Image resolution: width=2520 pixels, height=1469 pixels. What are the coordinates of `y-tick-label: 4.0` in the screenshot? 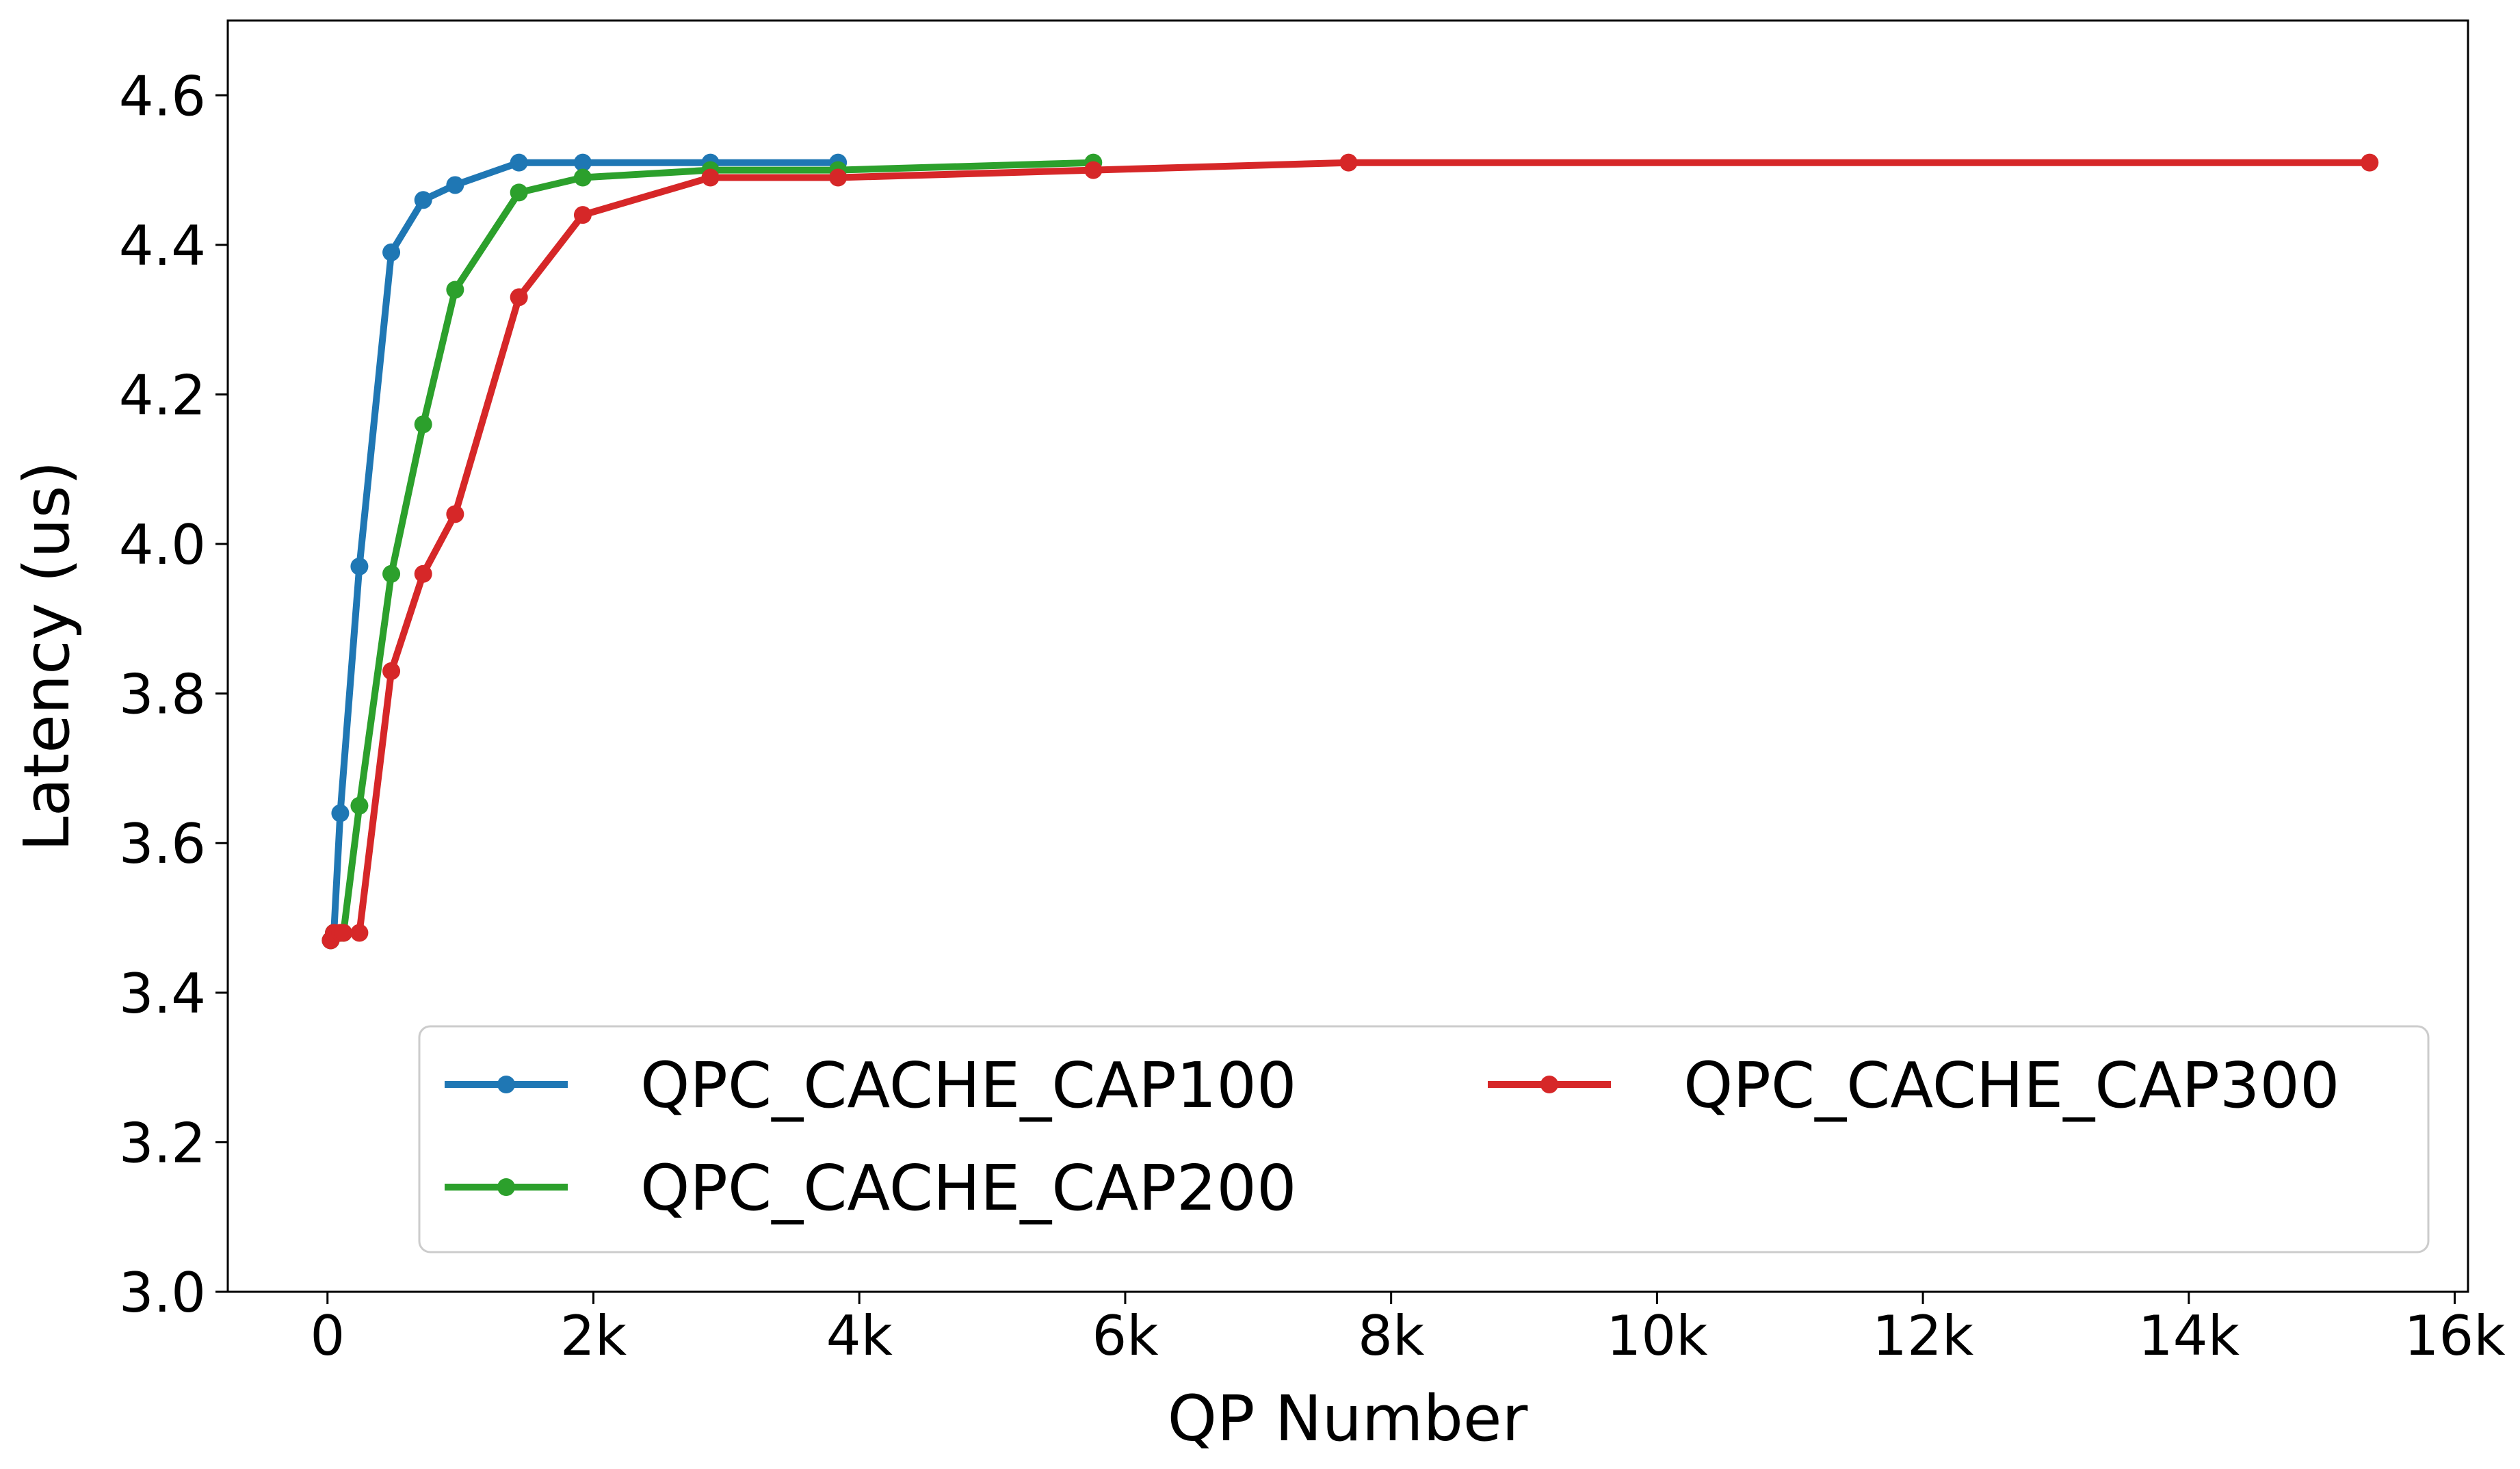 It's located at (162, 545).